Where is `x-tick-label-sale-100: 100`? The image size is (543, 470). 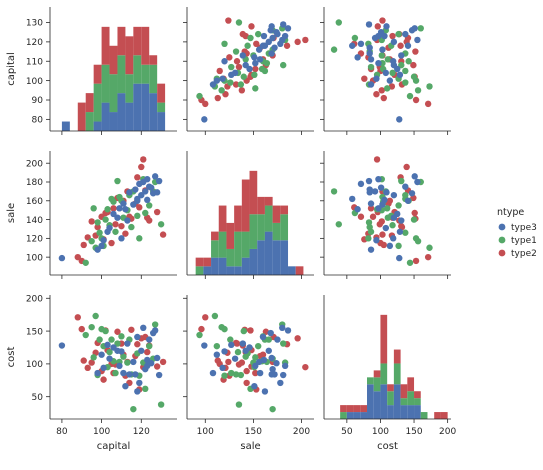
x-tick-label-sale-100: 100 is located at coordinates (205, 432).